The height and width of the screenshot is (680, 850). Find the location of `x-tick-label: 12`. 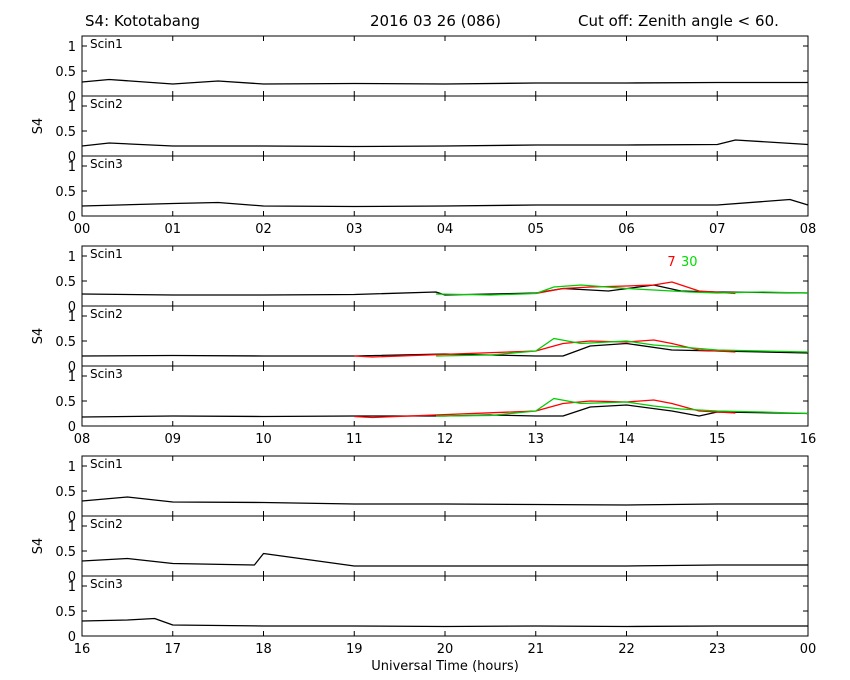

x-tick-label: 12 is located at coordinates (445, 439).